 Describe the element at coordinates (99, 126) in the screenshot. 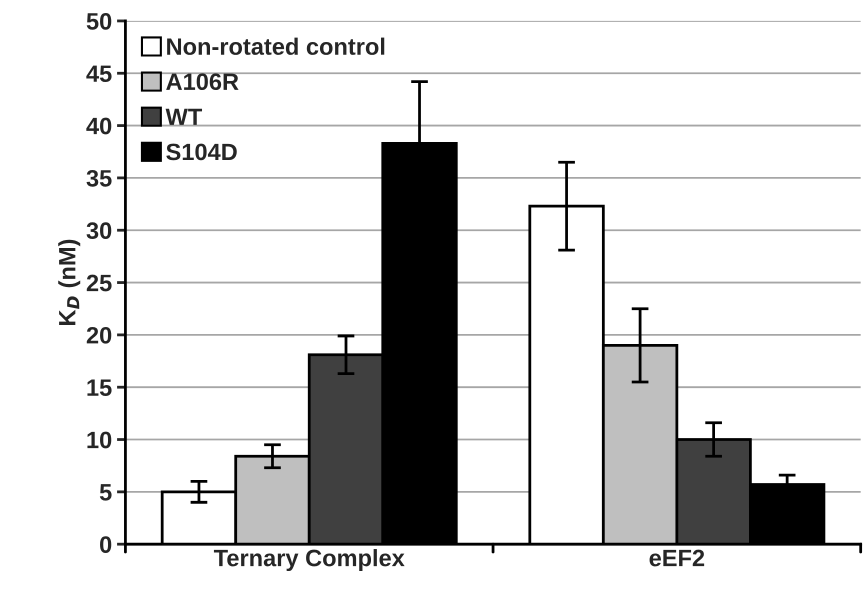

I see `y-tick-label: 40` at that location.